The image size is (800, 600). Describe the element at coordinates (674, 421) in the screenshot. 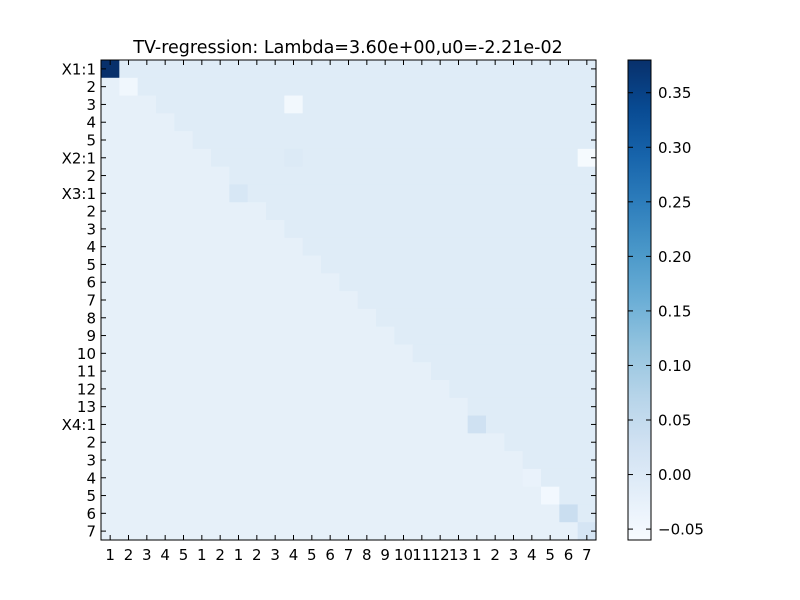

I see `colorbar-tick-label: 0.05` at that location.